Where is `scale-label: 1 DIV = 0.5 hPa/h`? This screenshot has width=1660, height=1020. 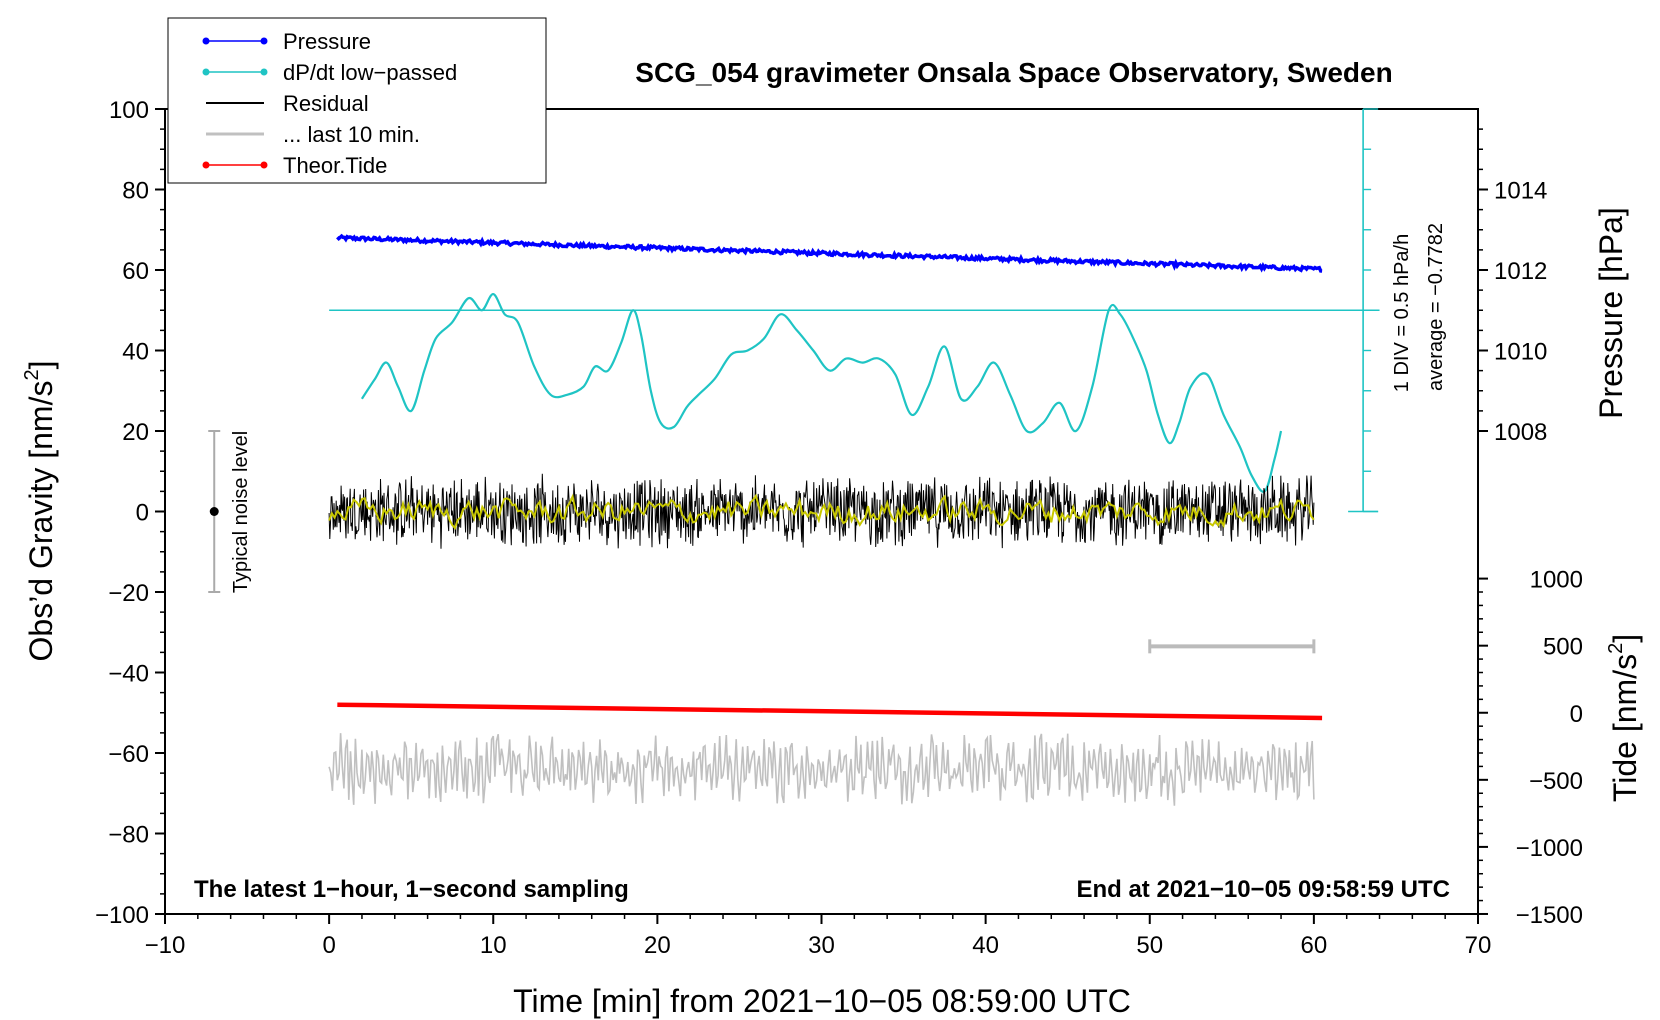 scale-label: 1 DIV = 0.5 hPa/h is located at coordinates (1402, 313).